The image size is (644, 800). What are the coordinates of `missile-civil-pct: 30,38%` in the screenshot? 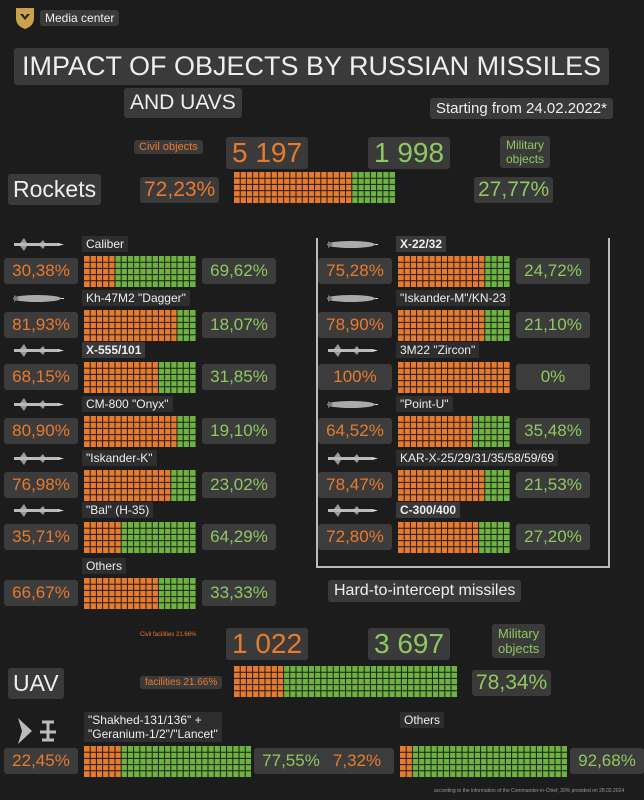 It's located at (41, 271).